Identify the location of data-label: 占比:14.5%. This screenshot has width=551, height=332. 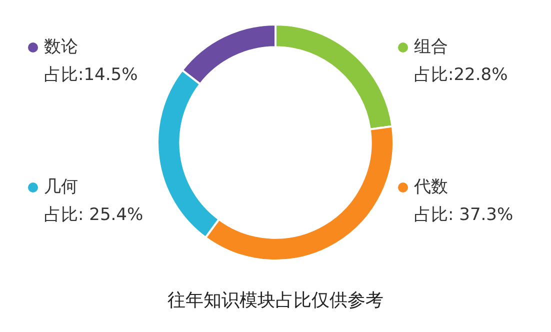
(91, 74).